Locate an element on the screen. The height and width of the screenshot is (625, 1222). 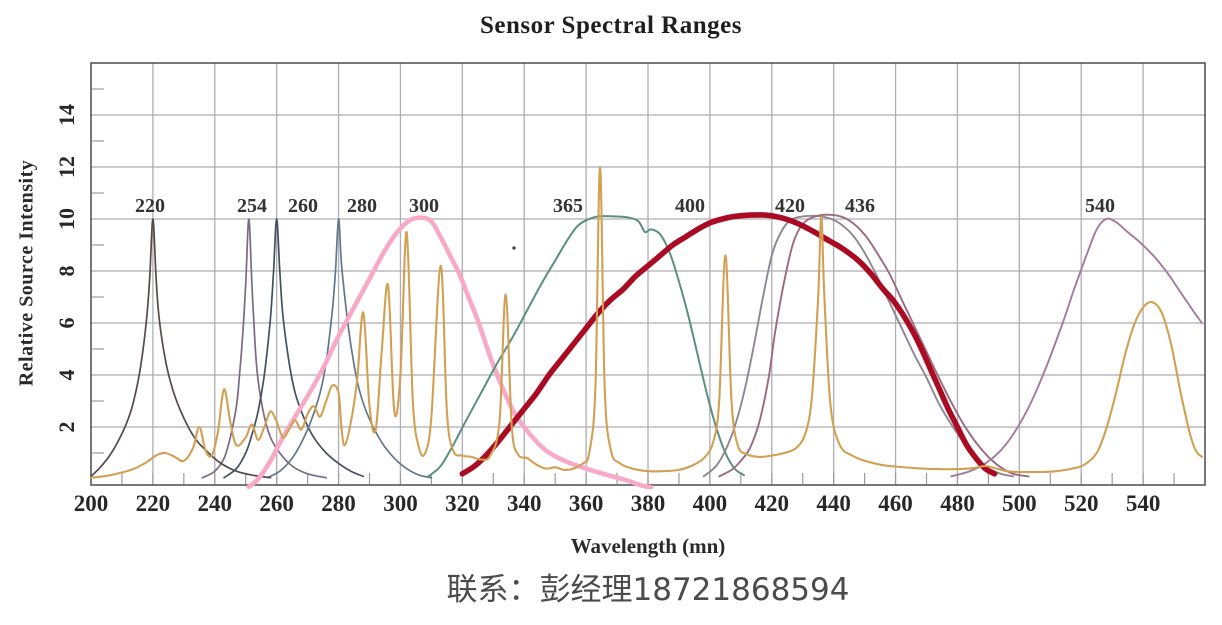
peak-label-400: 400 is located at coordinates (690, 206).